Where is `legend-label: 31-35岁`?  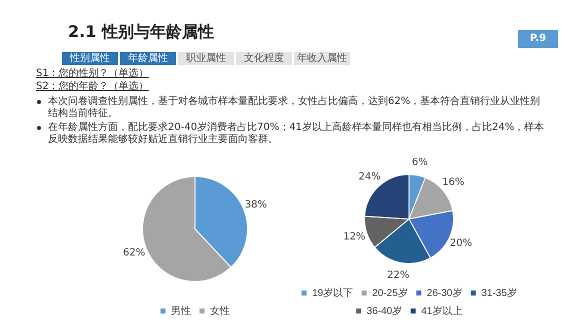 legend-label: 31-35岁 is located at coordinates (499, 292).